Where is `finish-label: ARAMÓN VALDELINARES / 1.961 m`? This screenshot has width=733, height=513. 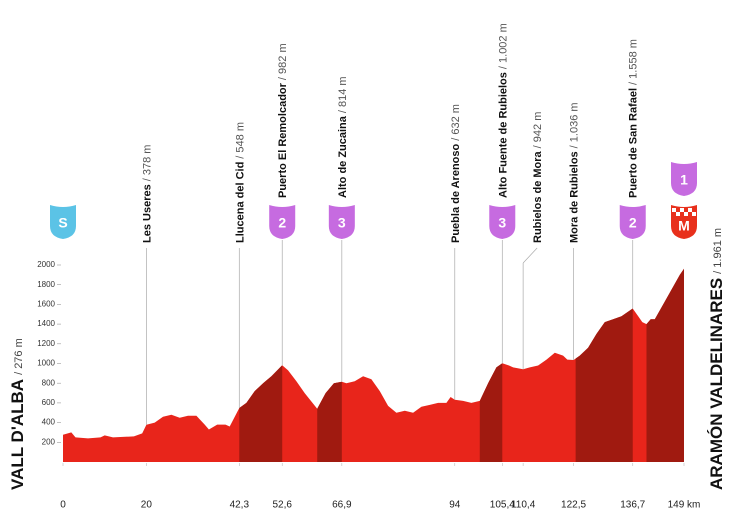
finish-label: ARAMÓN VALDELINARES / 1.961 m is located at coordinates (716, 359).